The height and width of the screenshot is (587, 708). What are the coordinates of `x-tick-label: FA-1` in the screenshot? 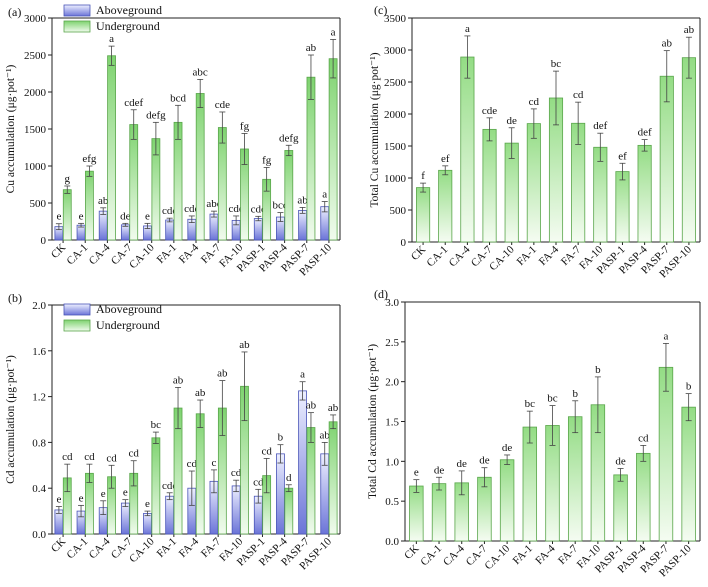 It's located at (167, 548).